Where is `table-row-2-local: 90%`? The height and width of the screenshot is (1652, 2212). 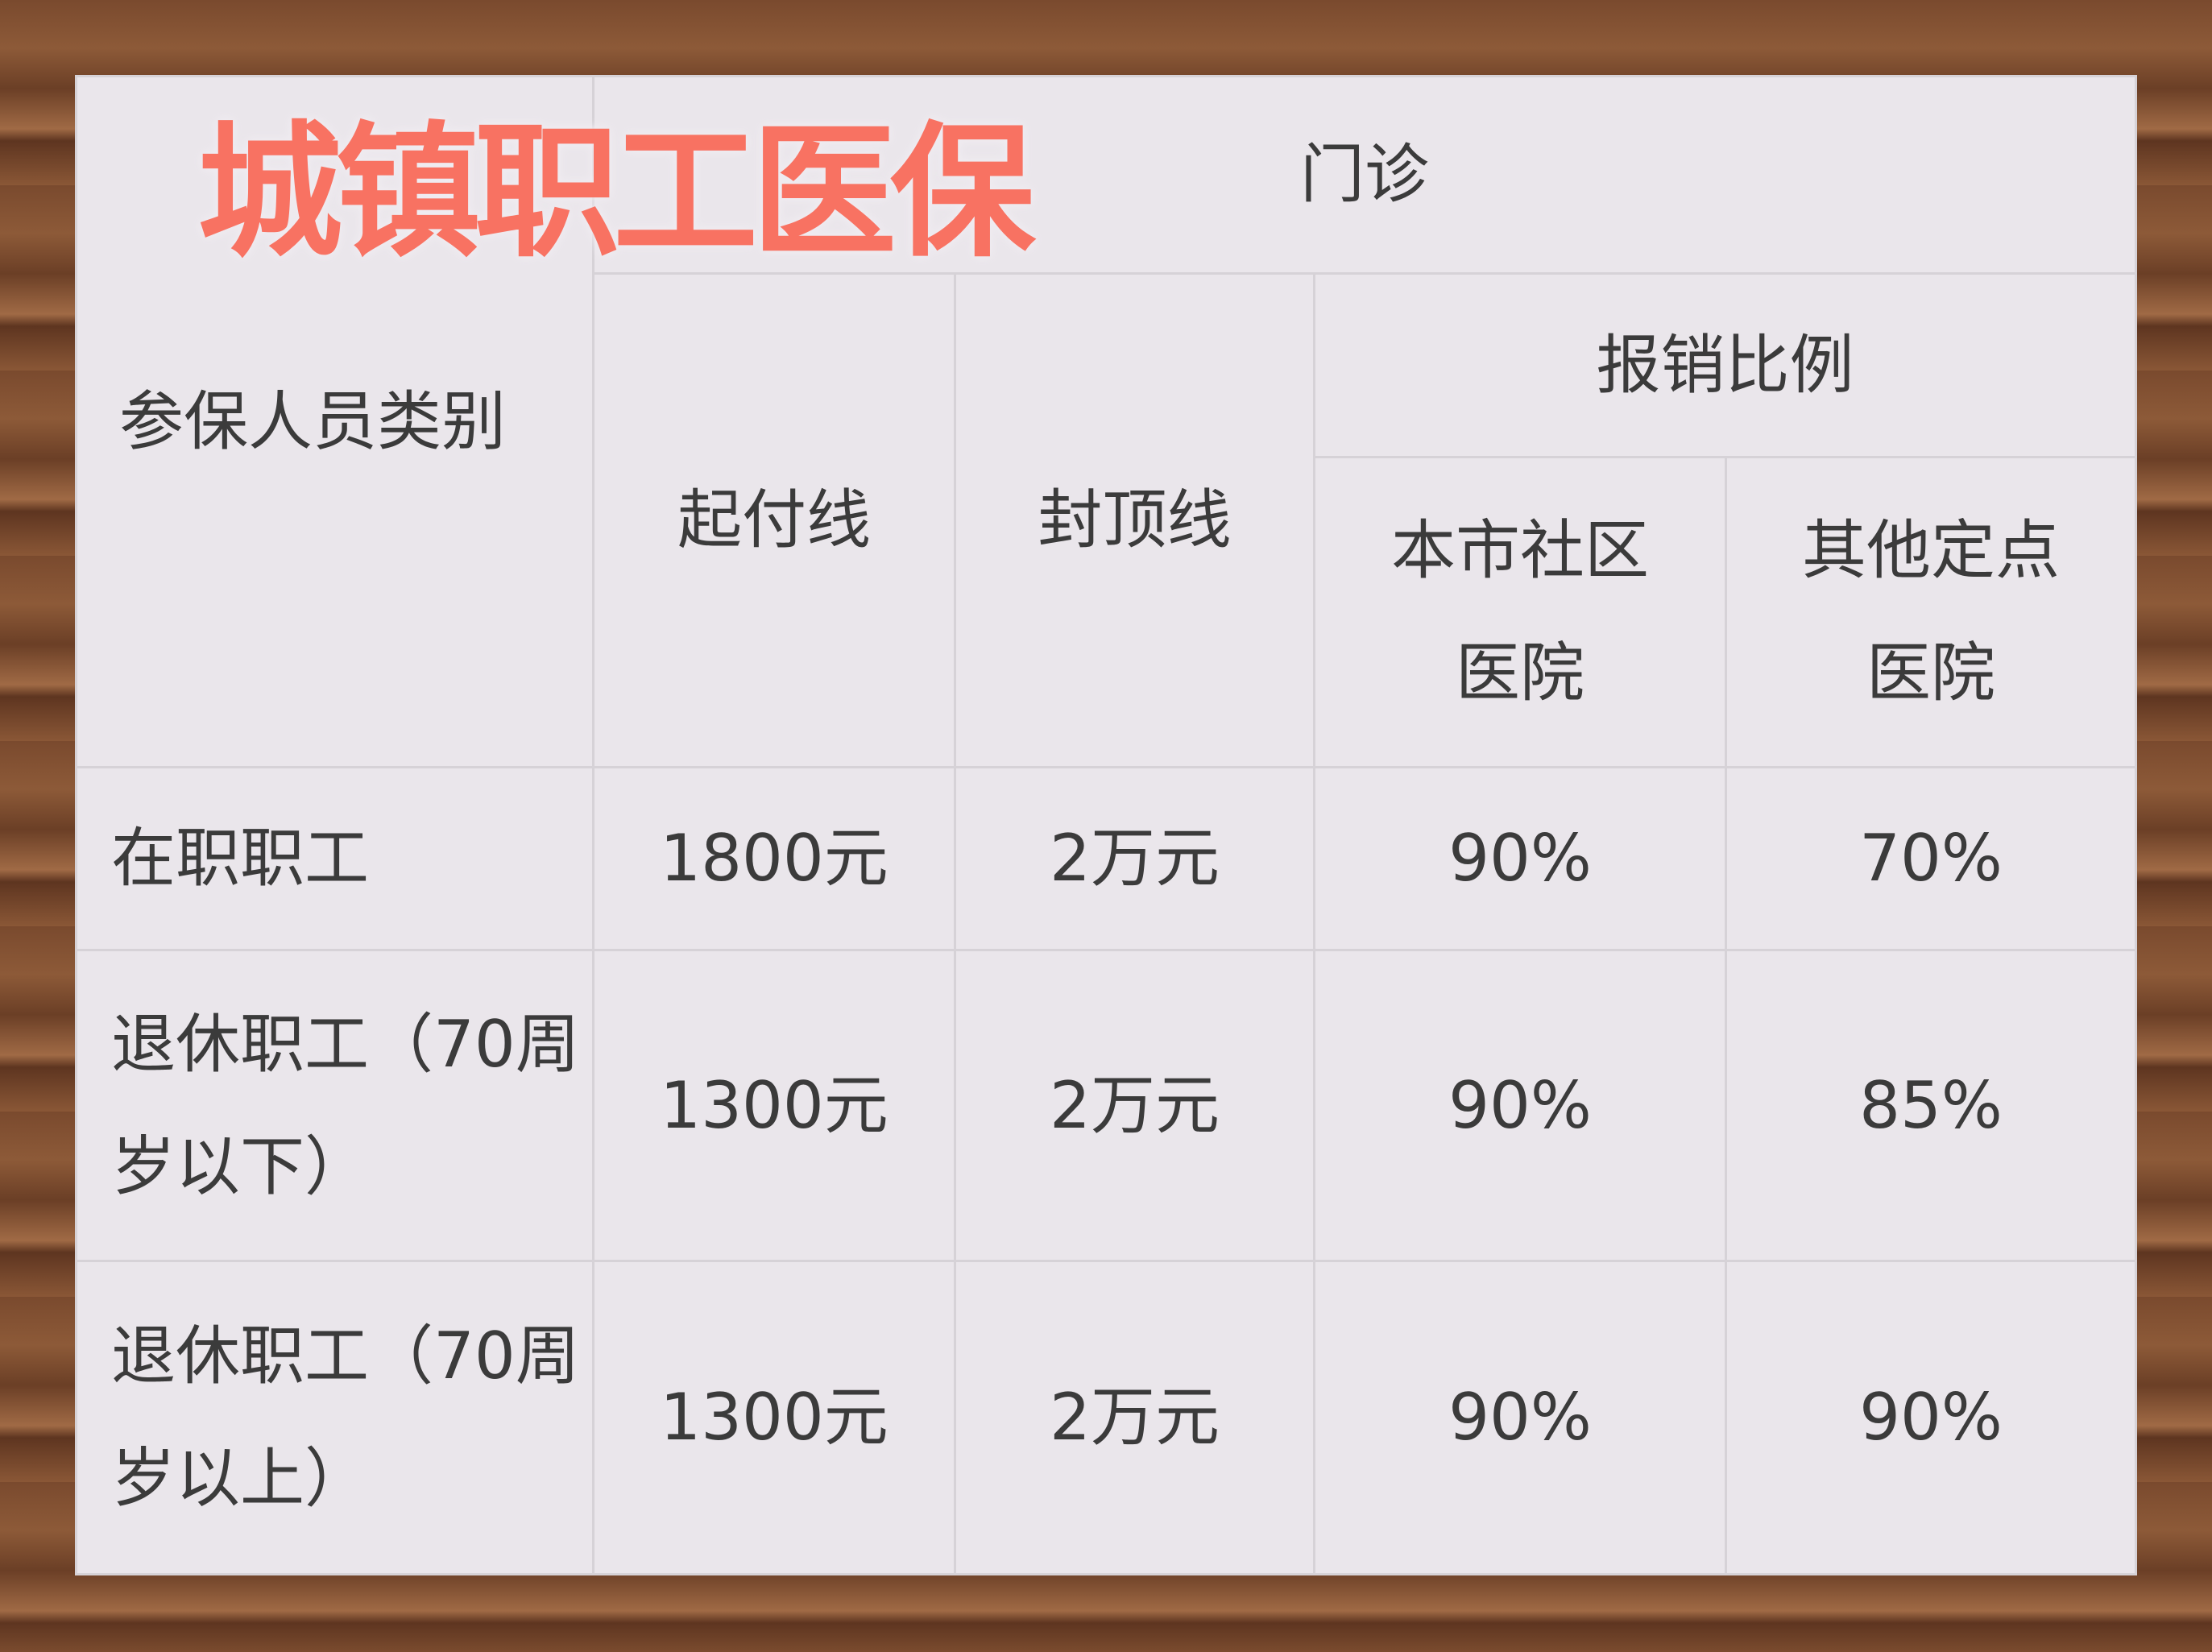 table-row-2-local: 90% is located at coordinates (1520, 1417).